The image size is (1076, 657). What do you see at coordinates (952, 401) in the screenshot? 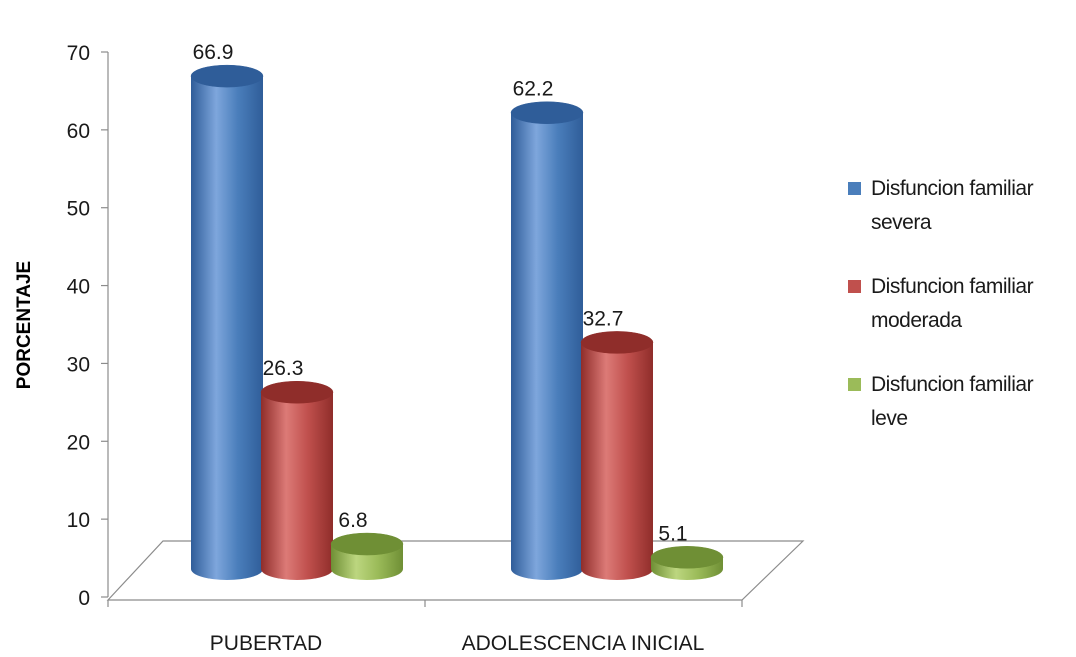
I see `legend-label: Disfuncion familiar leve` at bounding box center [952, 401].